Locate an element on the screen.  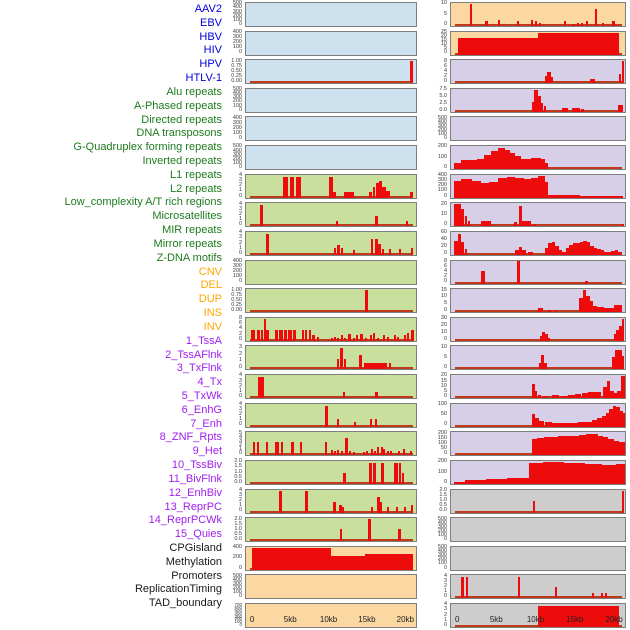
right-chart-4-ytick: 5.0 is located at coordinates (443, 96).